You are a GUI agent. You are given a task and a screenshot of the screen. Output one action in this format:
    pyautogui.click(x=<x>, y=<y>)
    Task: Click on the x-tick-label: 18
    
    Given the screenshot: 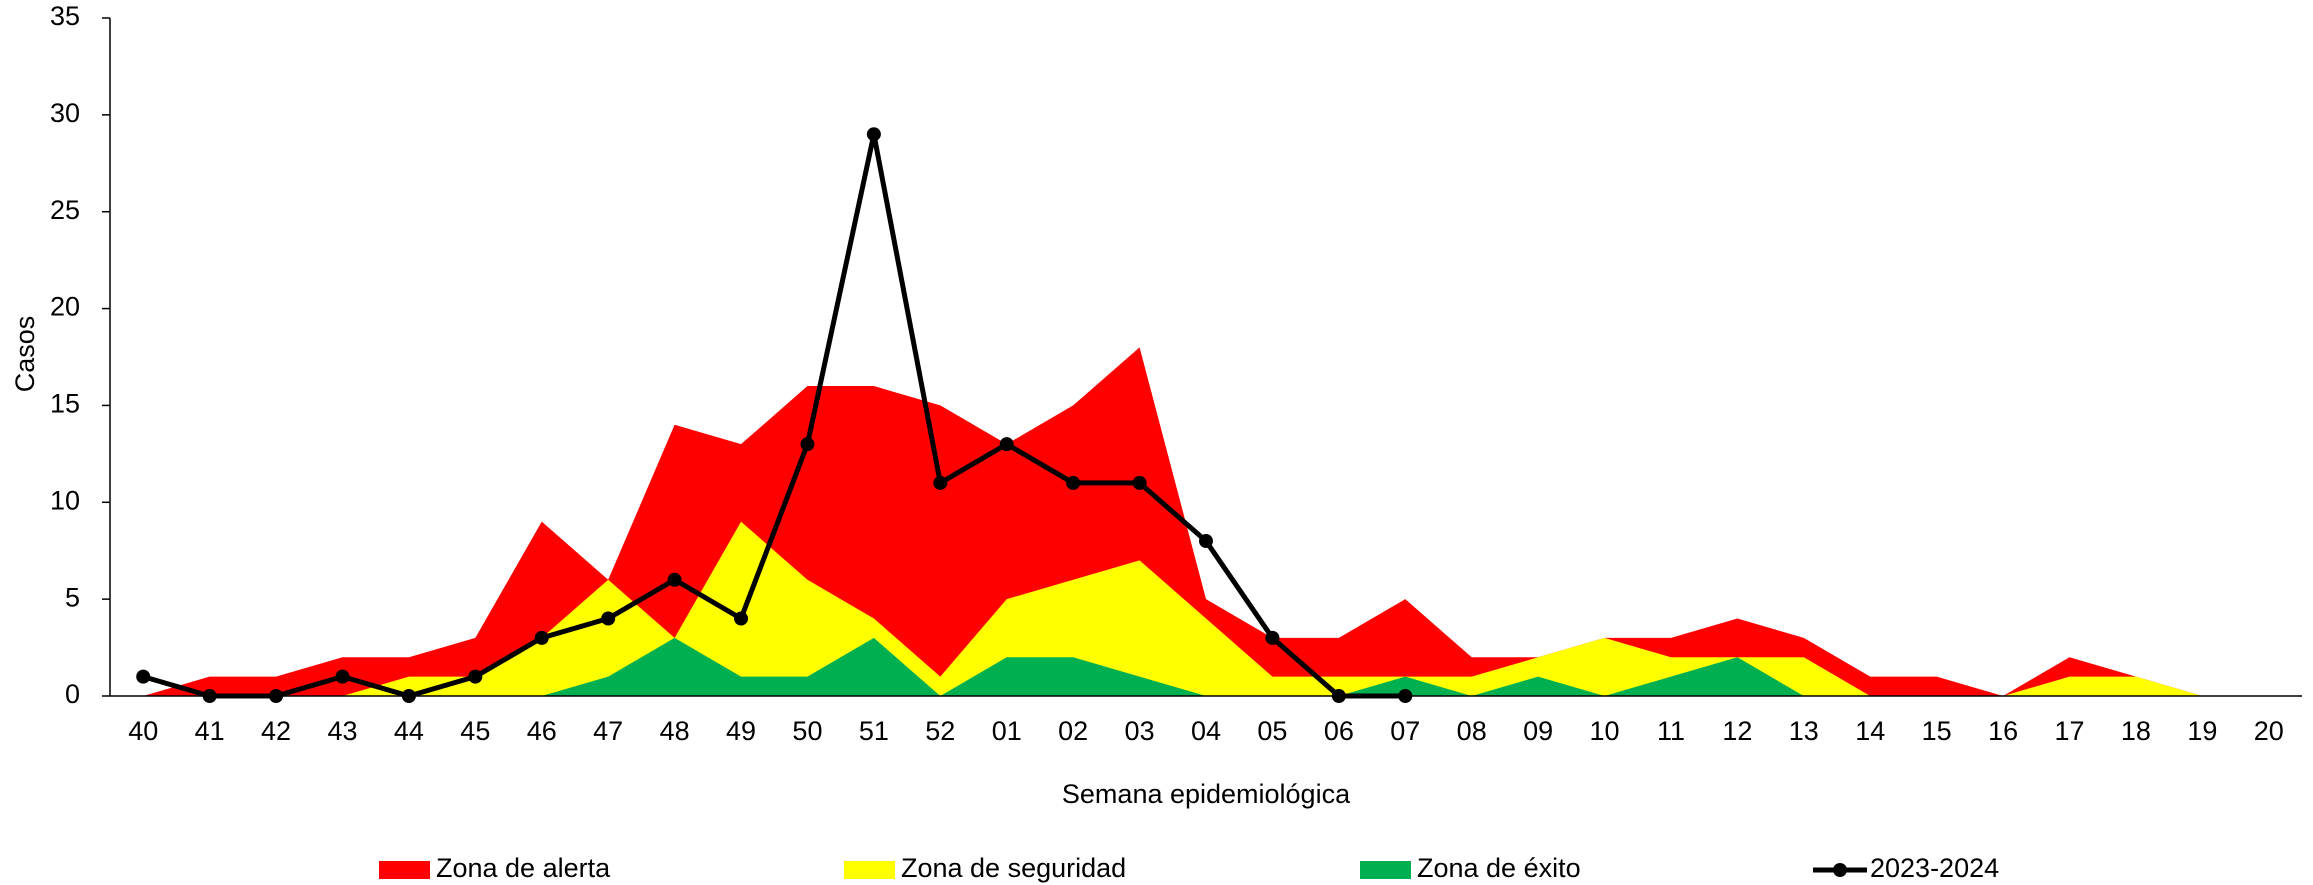 What is the action you would take?
    pyautogui.click(x=2136, y=731)
    